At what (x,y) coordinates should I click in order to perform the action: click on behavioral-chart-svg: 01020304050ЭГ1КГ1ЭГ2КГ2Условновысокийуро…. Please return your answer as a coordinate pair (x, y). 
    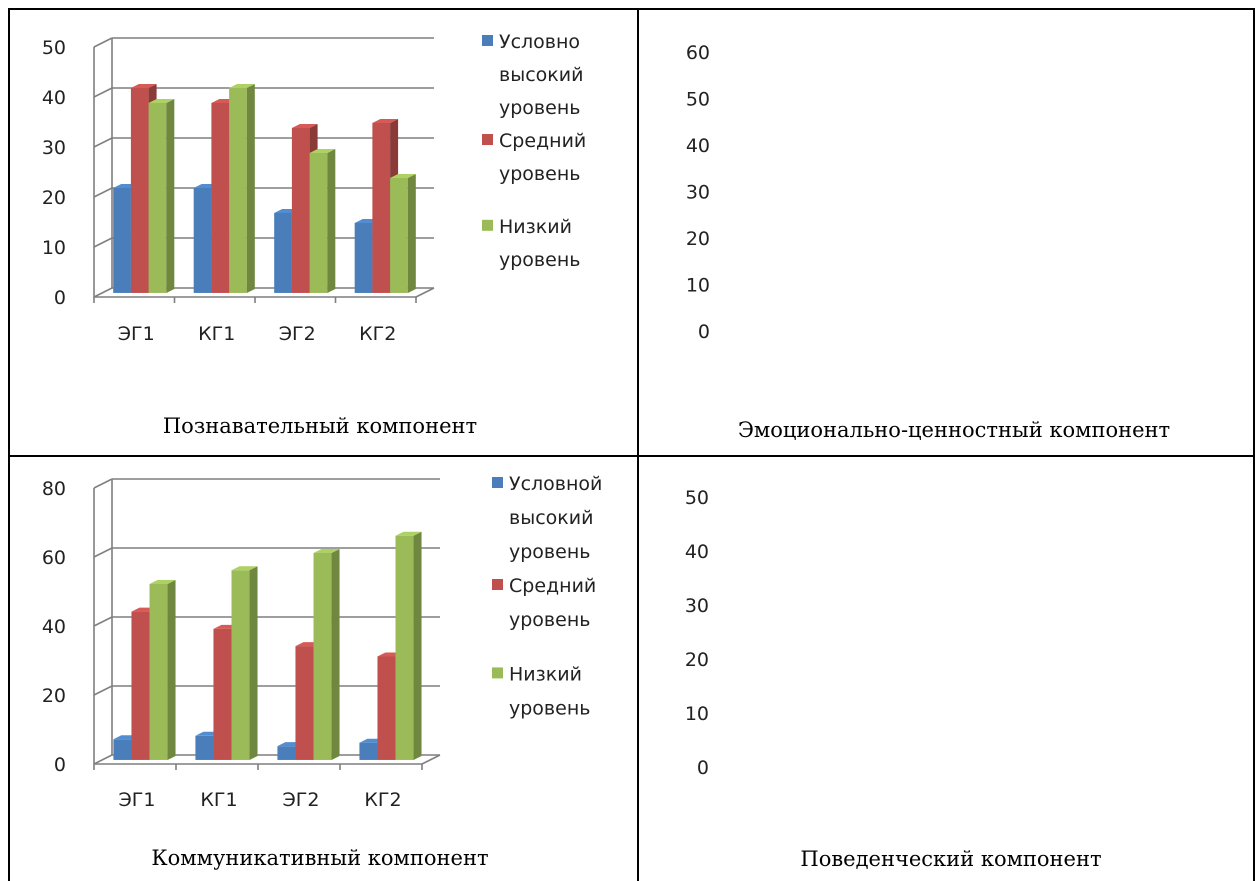
    Looking at the image, I should click on (893, 679).